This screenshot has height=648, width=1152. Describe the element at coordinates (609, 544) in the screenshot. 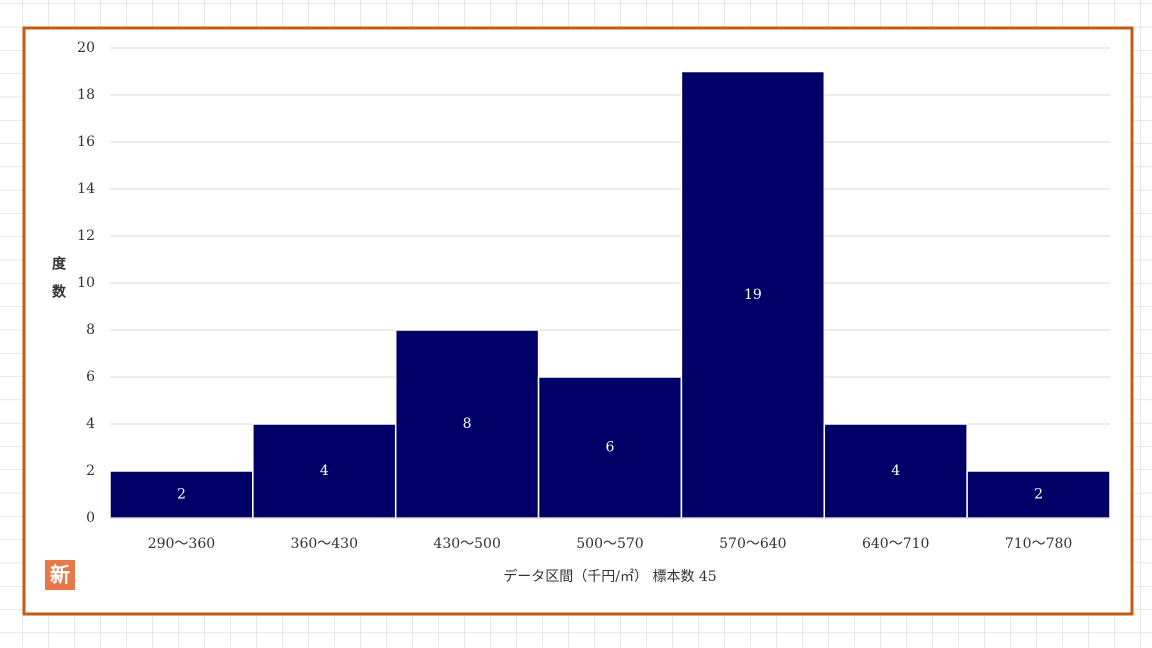

I see `x-tick-label: 500～570` at that location.